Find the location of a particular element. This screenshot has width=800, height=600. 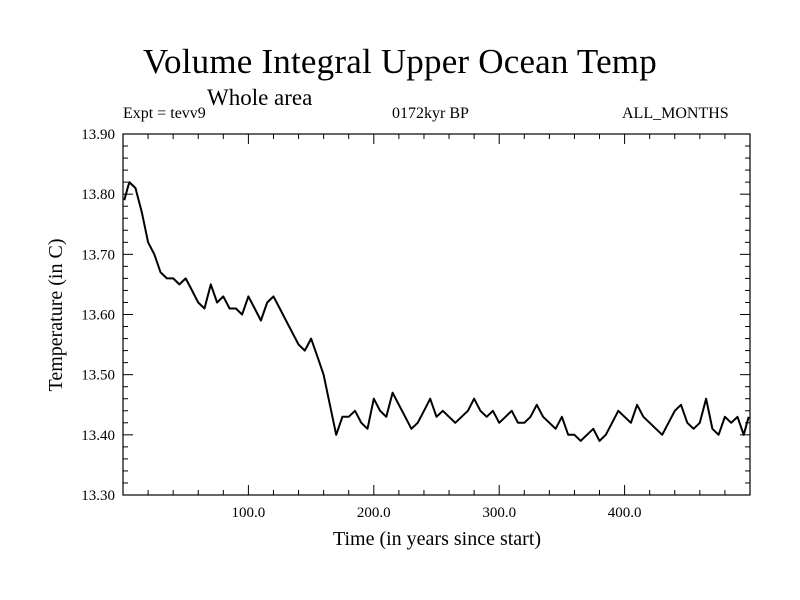

y-tick-label: 13.90 is located at coordinates (98, 135).